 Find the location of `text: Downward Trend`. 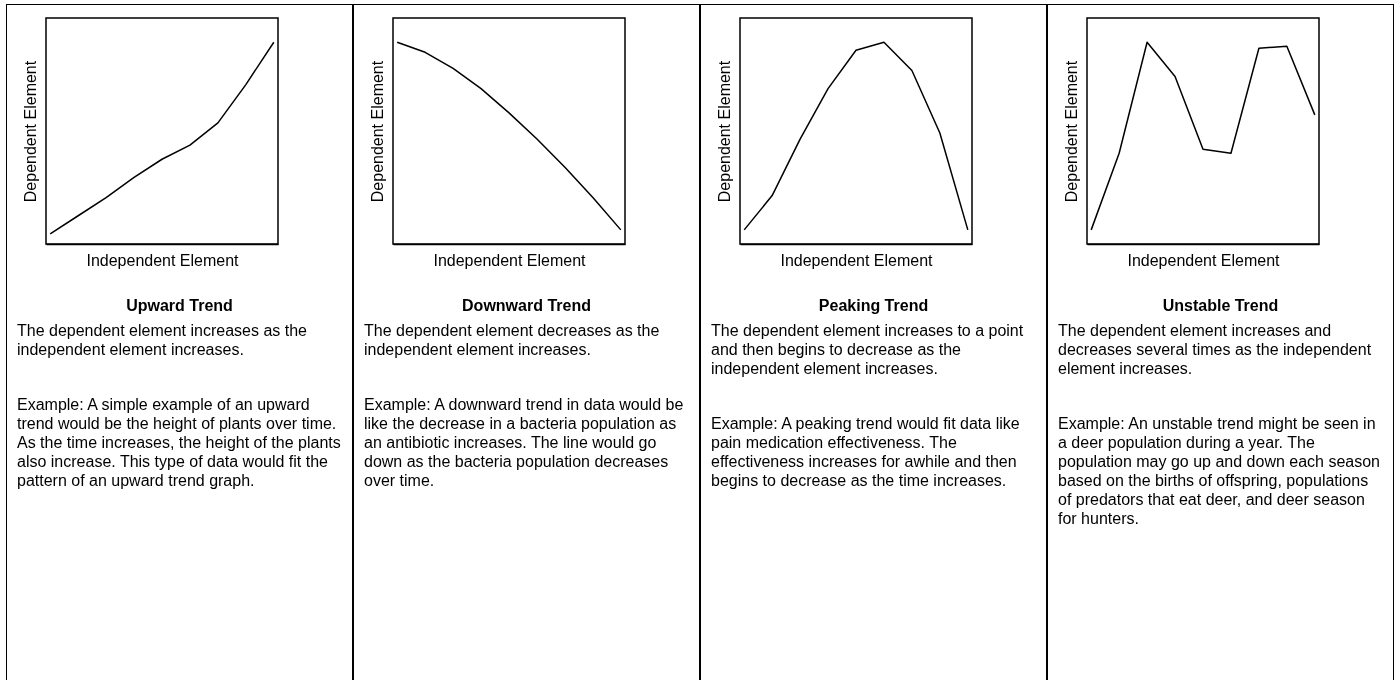

text: Downward Trend is located at coordinates (526, 306).